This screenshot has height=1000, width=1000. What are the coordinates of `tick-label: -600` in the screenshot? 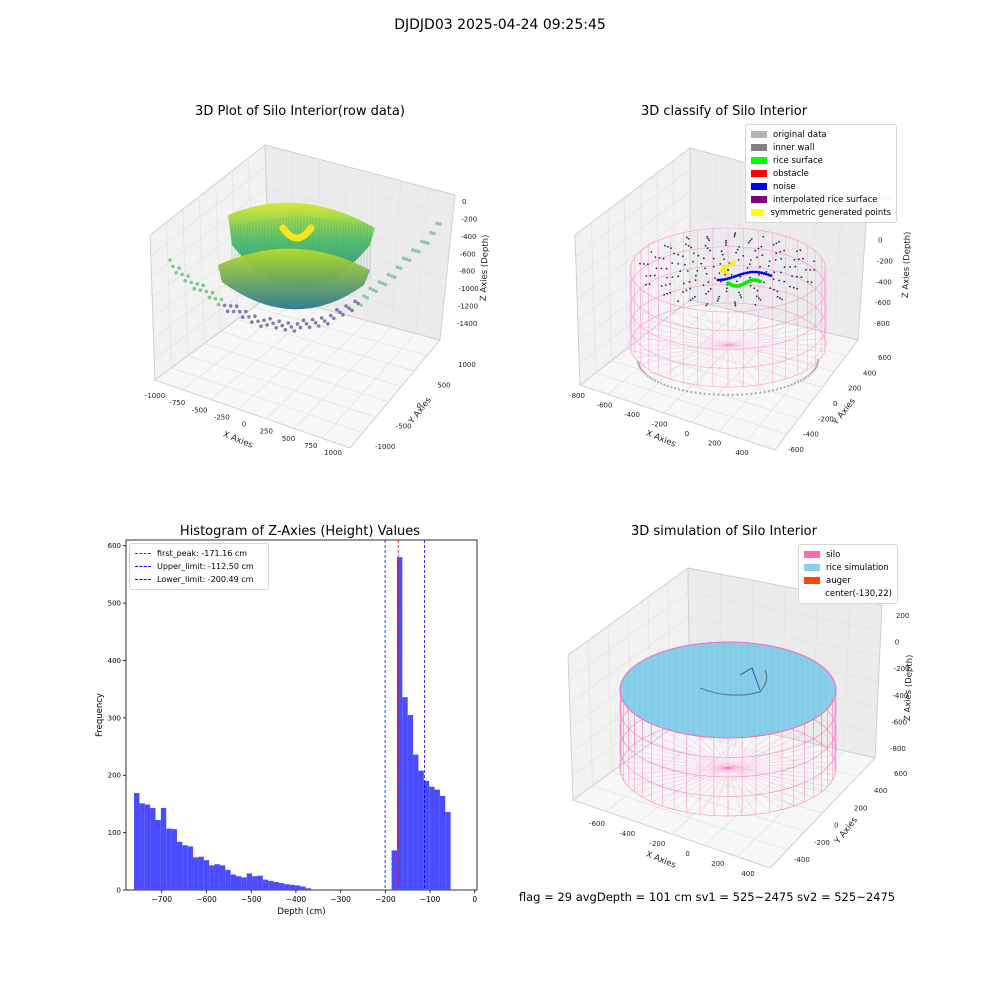 It's located at (883, 303).